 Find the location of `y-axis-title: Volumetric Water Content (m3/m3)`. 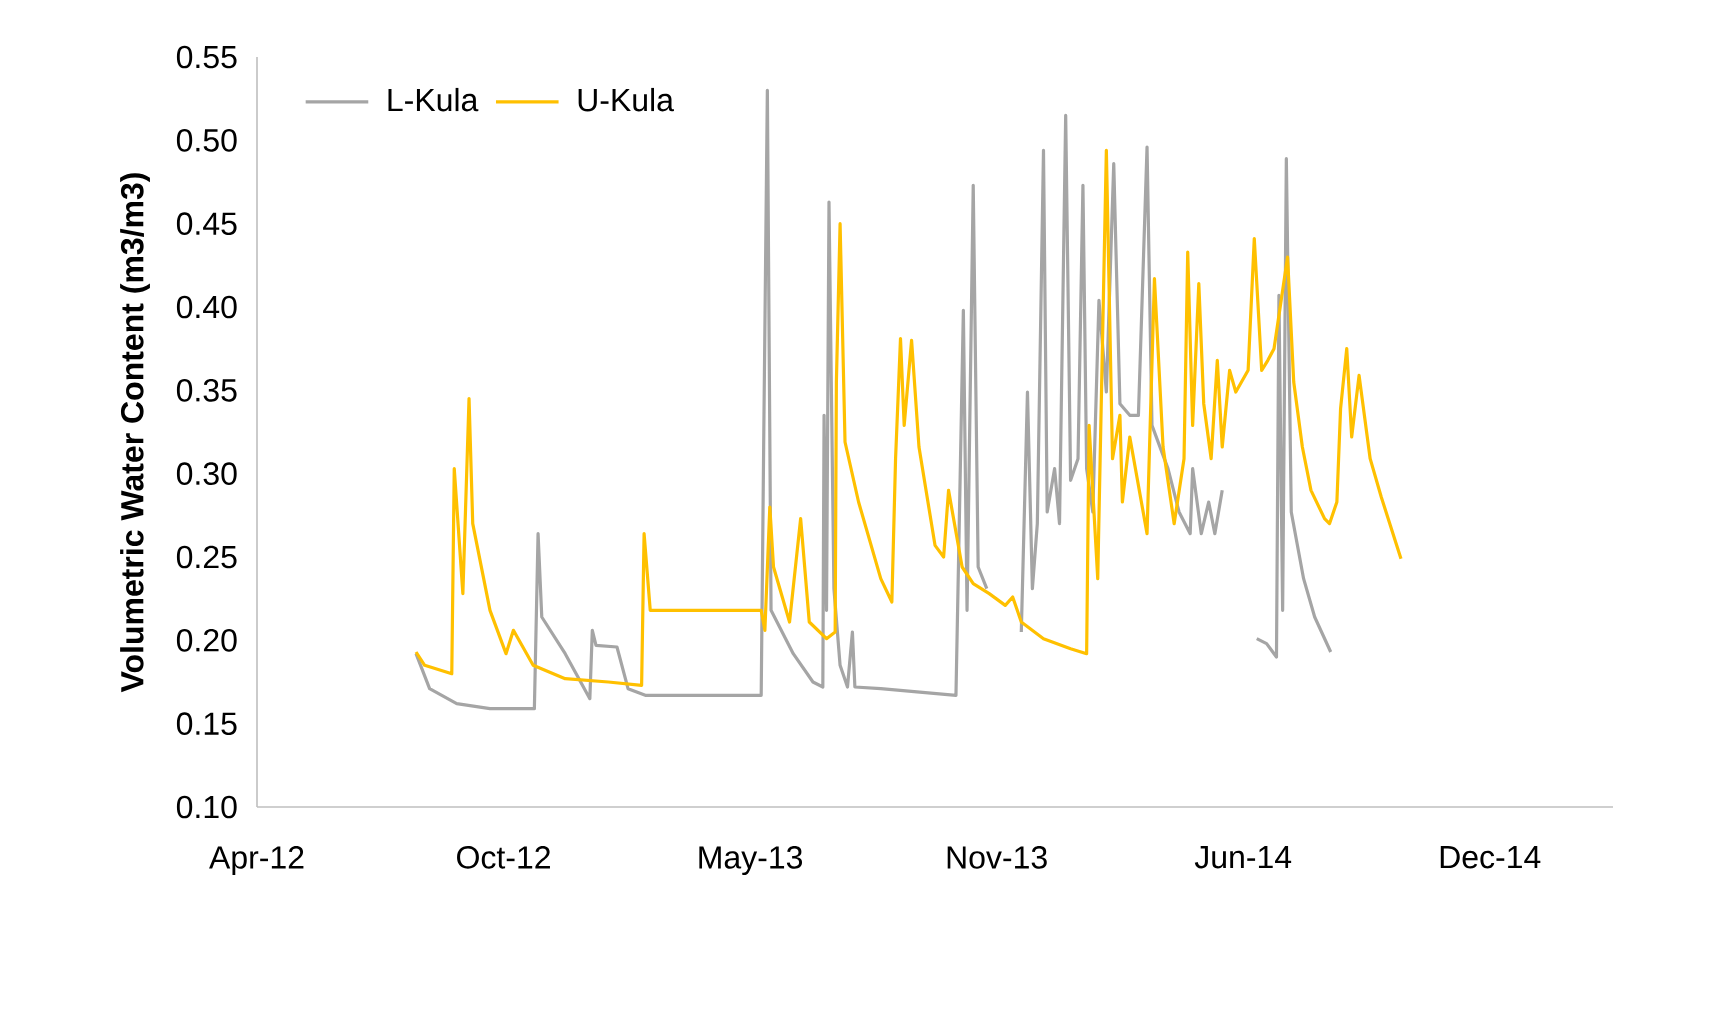

y-axis-title: Volumetric Water Content (m3/m3) is located at coordinates (135, 433).